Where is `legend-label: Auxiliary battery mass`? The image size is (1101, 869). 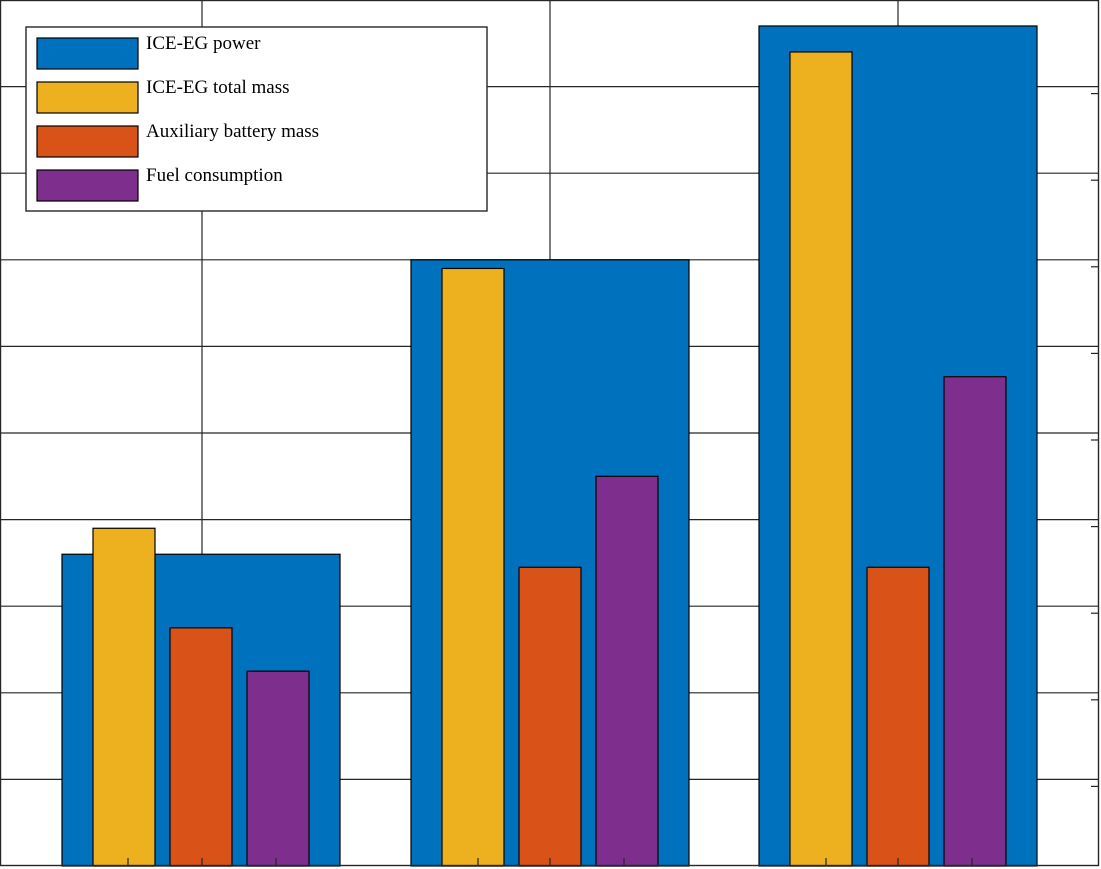 legend-label: Auxiliary battery mass is located at coordinates (232, 131).